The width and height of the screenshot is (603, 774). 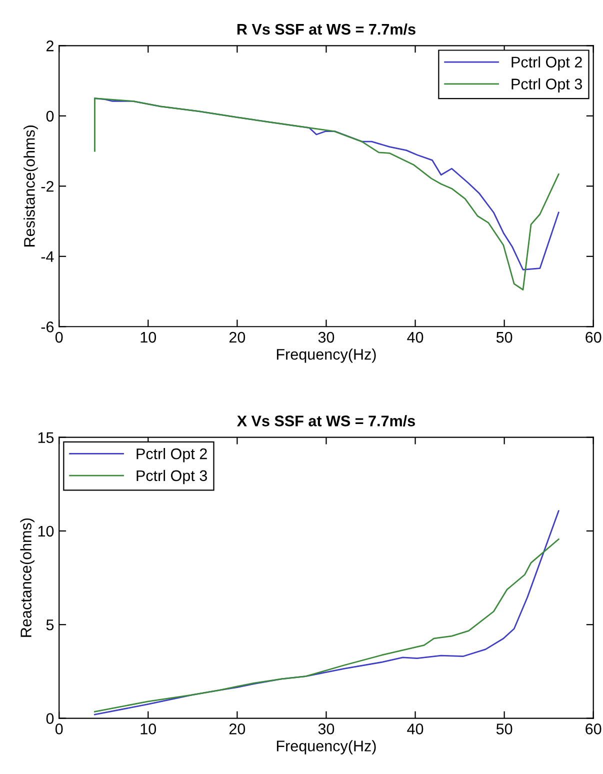 I want to click on y-axis-title: Reactance(ohms), so click(x=27, y=577).